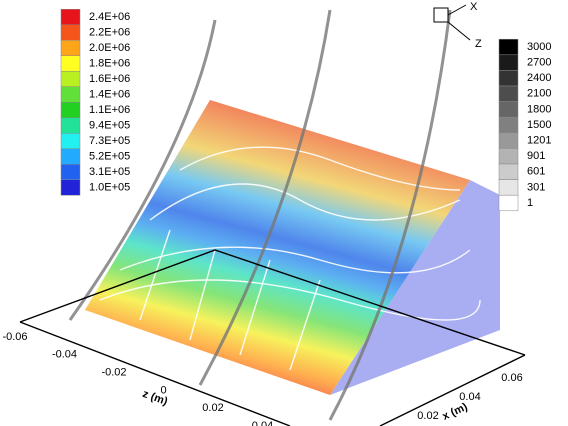 This screenshot has height=426, width=568. I want to click on x-axis-title: x (m), so click(455, 412).